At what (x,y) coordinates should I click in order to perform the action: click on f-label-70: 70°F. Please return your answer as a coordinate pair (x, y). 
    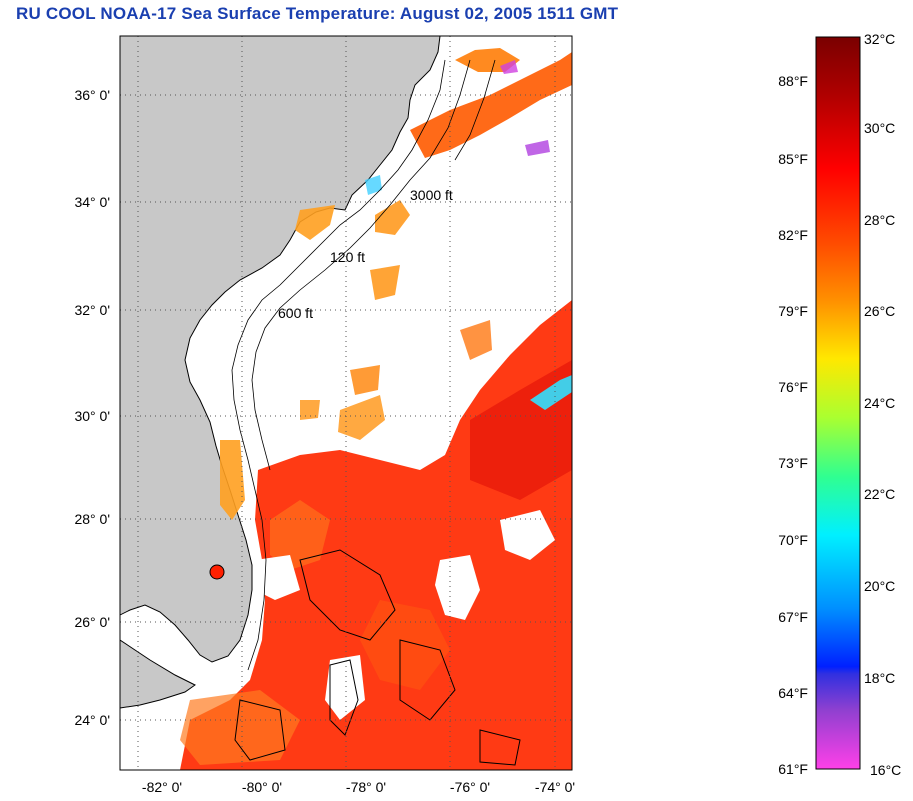
    Looking at the image, I should click on (793, 540).